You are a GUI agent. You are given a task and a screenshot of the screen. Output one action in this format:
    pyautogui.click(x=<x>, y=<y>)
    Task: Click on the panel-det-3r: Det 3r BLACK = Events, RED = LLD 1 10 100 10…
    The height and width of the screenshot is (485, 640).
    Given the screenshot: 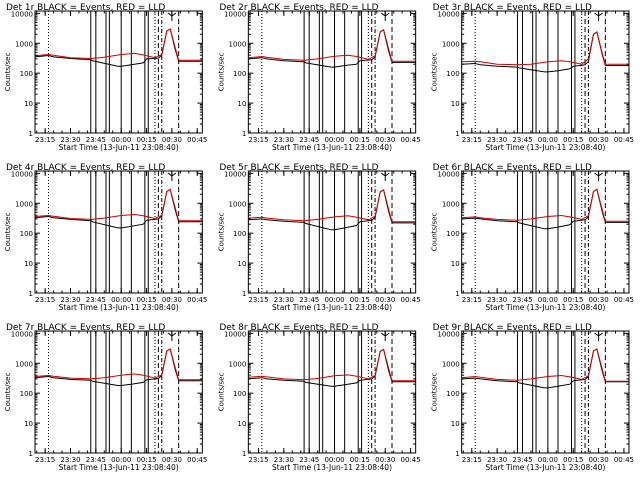 What is the action you would take?
    pyautogui.click(x=532, y=77)
    